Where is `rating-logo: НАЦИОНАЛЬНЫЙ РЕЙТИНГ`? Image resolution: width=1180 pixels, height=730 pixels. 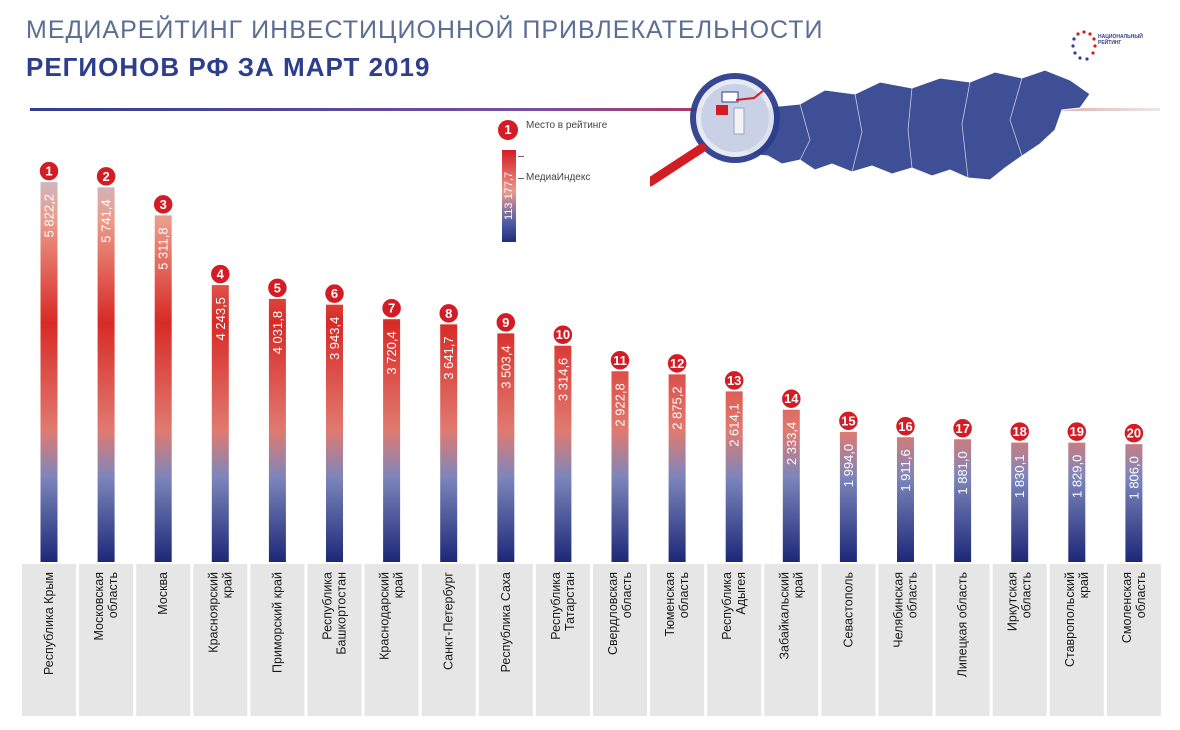
rating-logo: НАЦИОНАЛЬНЫЙ РЕЙТИНГ is located at coordinates (1112, 48).